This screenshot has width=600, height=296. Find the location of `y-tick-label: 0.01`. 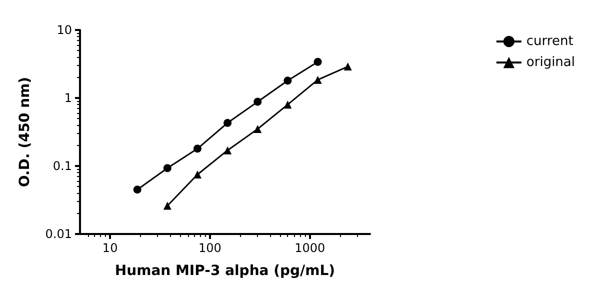

y-tick-label: 0.01 is located at coordinates (58, 234).